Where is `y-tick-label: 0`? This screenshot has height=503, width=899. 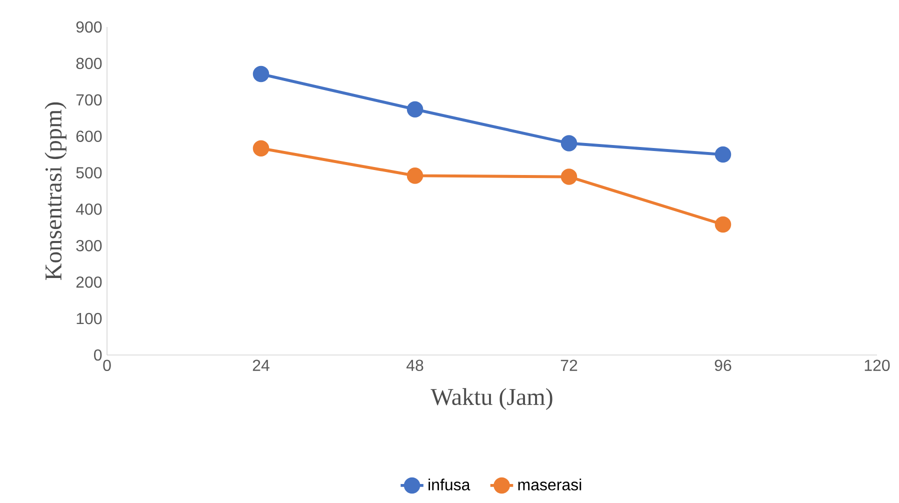 y-tick-label: 0 is located at coordinates (98, 355).